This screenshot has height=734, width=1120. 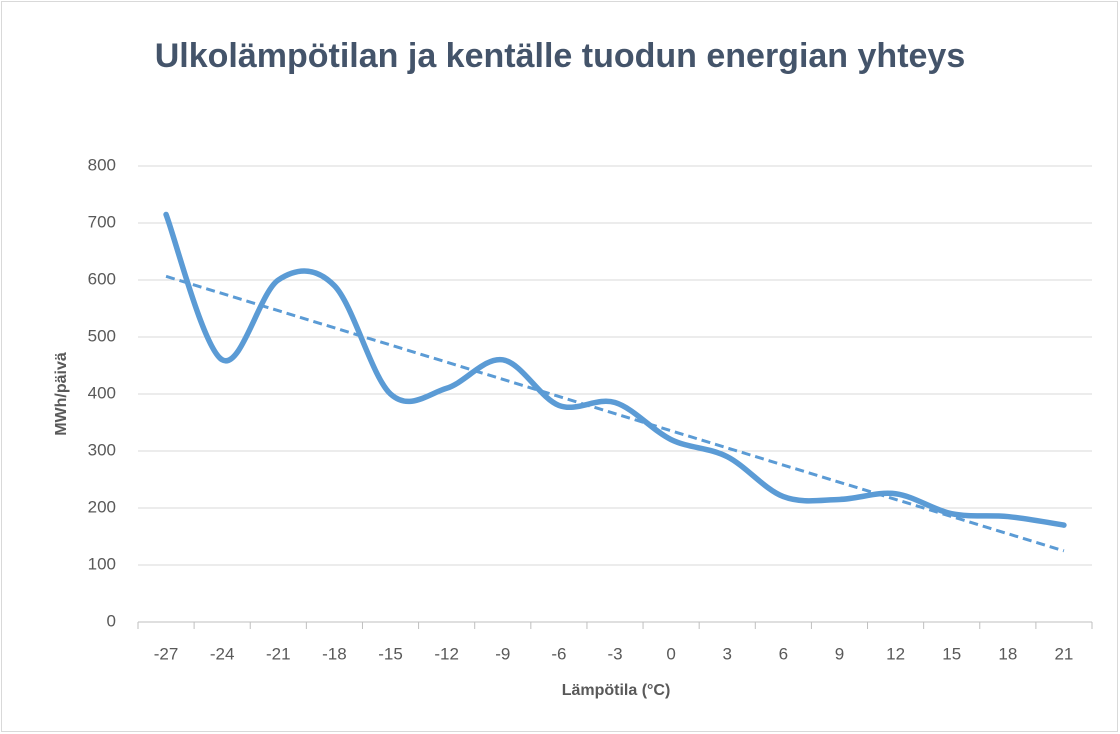 What do you see at coordinates (102, 506) in the screenshot?
I see `y-tick-label: 200` at bounding box center [102, 506].